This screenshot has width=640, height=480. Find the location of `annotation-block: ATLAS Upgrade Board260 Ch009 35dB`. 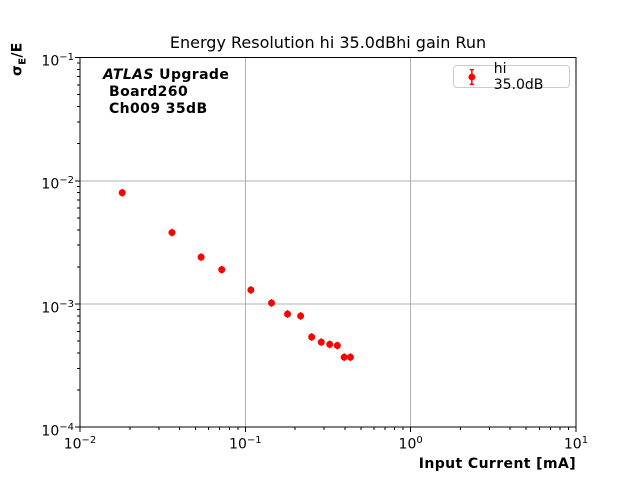

annotation-block: ATLAS Upgrade Board260 Ch009 35dB is located at coordinates (166, 92).